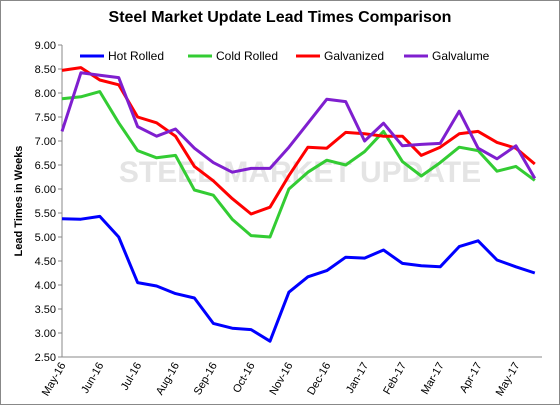 This screenshot has height=405, width=560. What do you see at coordinates (19, 201) in the screenshot?
I see `y-axis-label: Lead Times in Weeks` at bounding box center [19, 201].